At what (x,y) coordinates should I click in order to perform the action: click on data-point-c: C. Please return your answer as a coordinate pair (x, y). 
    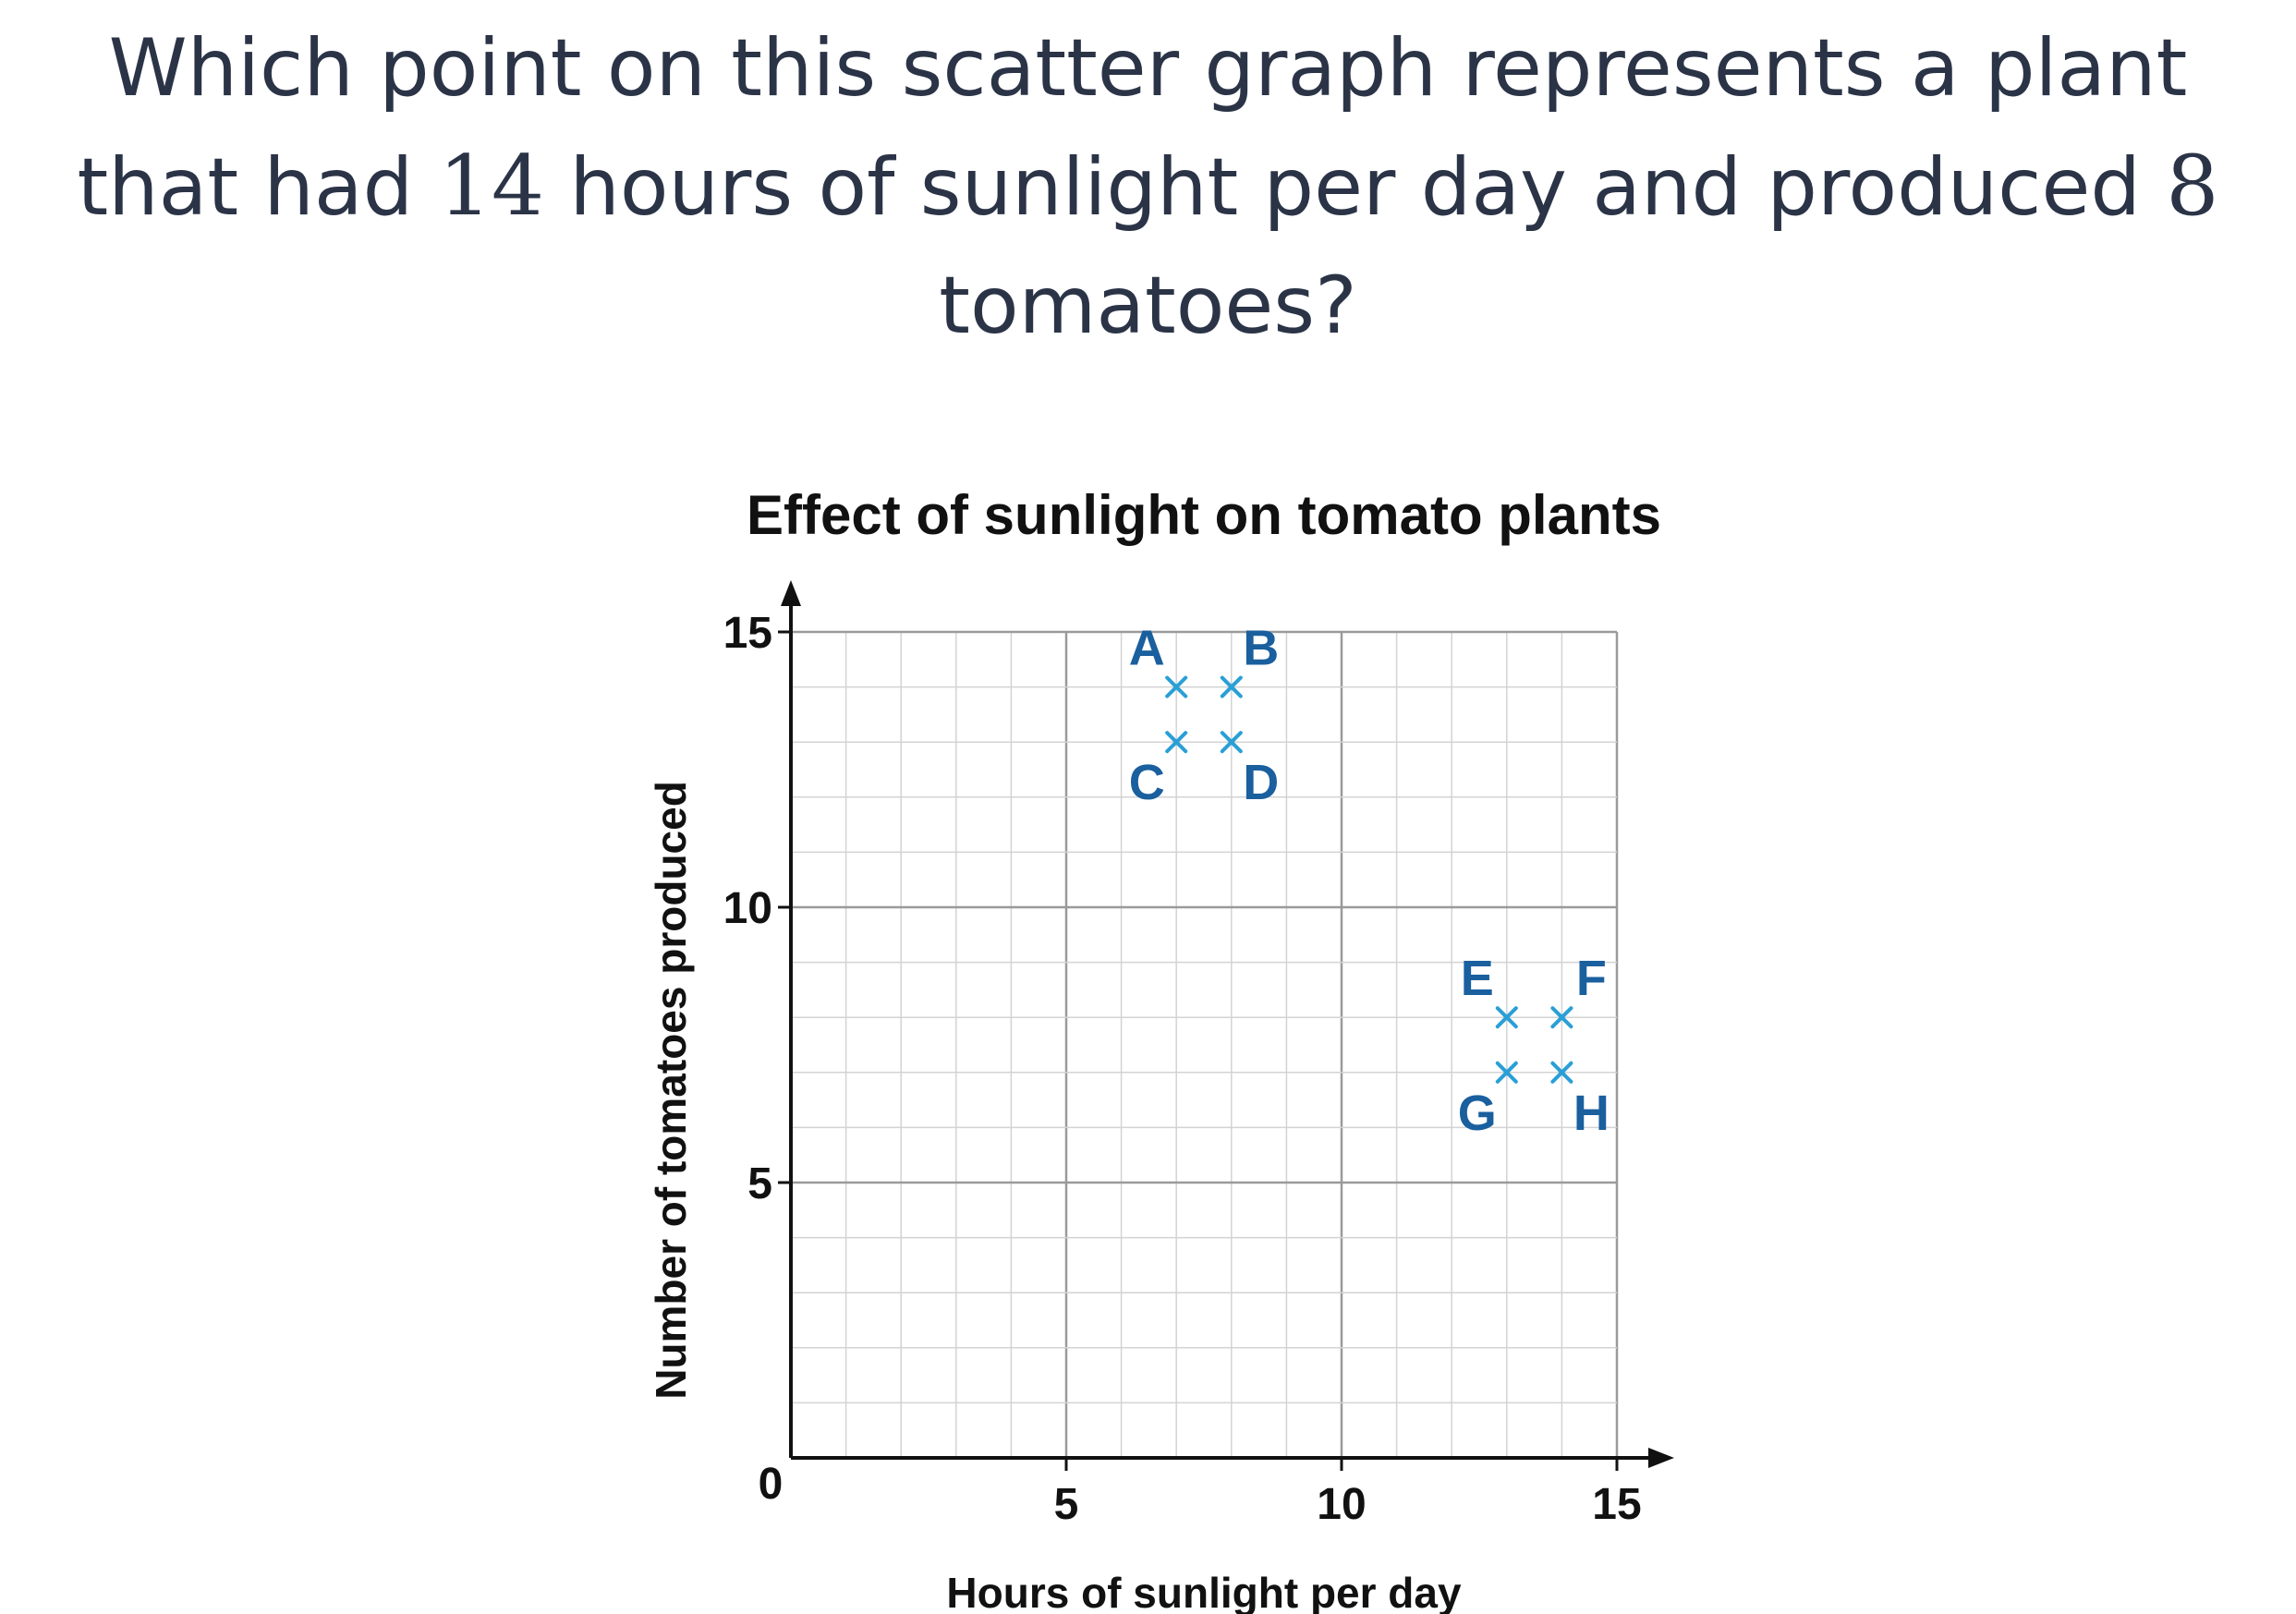
    Looking at the image, I should click on (1158, 770).